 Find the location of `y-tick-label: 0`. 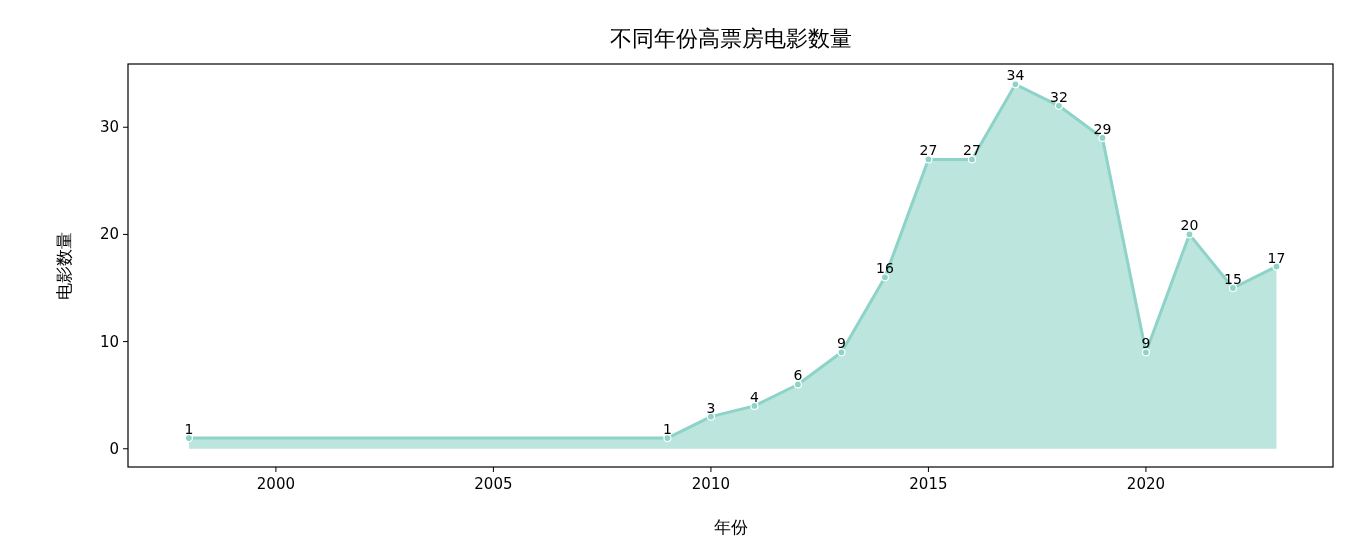

y-tick-label: 0 is located at coordinates (114, 448).